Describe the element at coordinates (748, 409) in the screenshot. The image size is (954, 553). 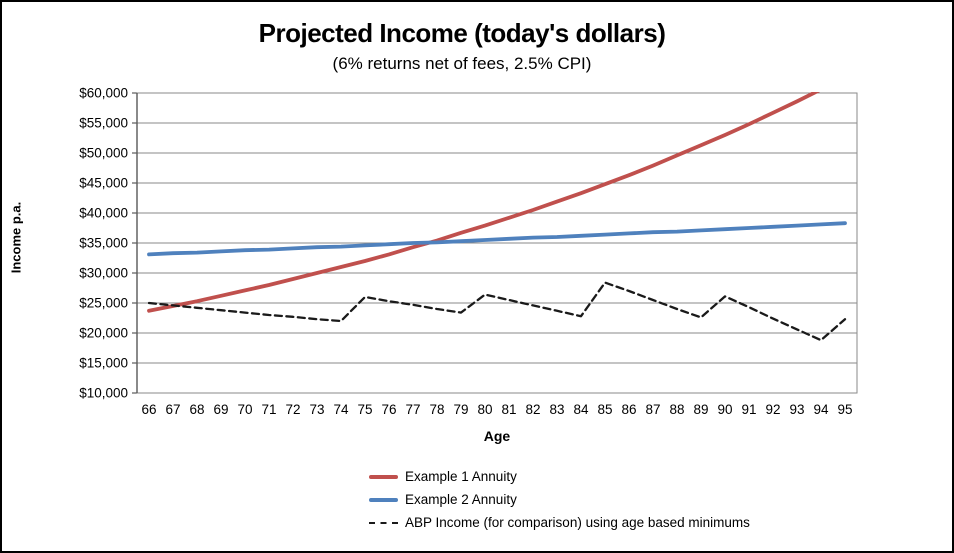
I see `x-tick-label: 91` at that location.